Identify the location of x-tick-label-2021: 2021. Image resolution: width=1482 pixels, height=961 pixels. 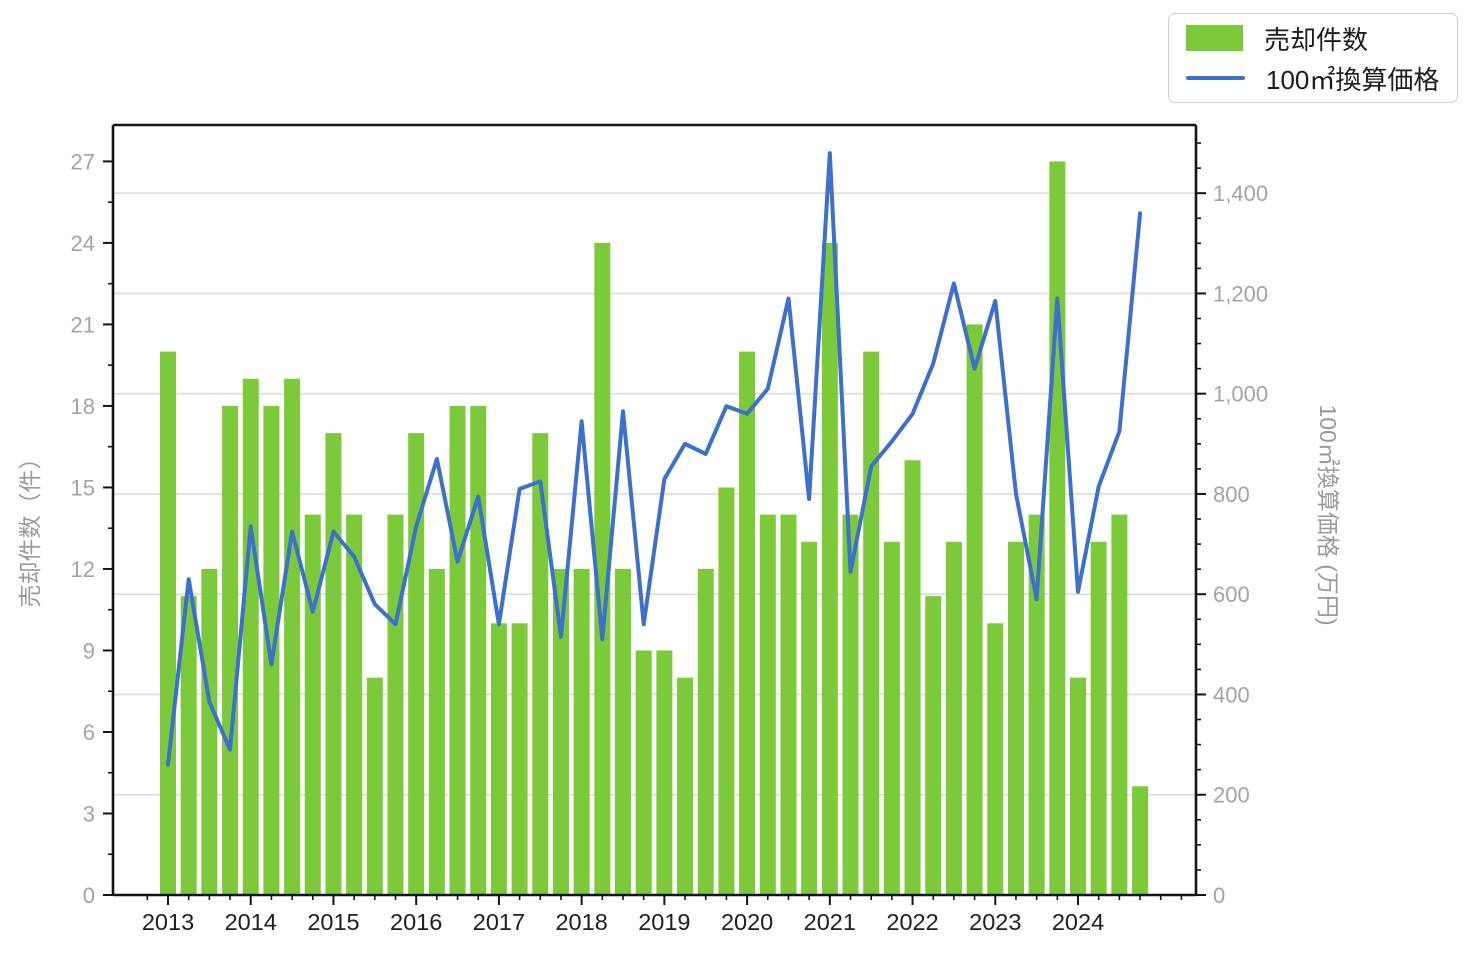
(830, 922).